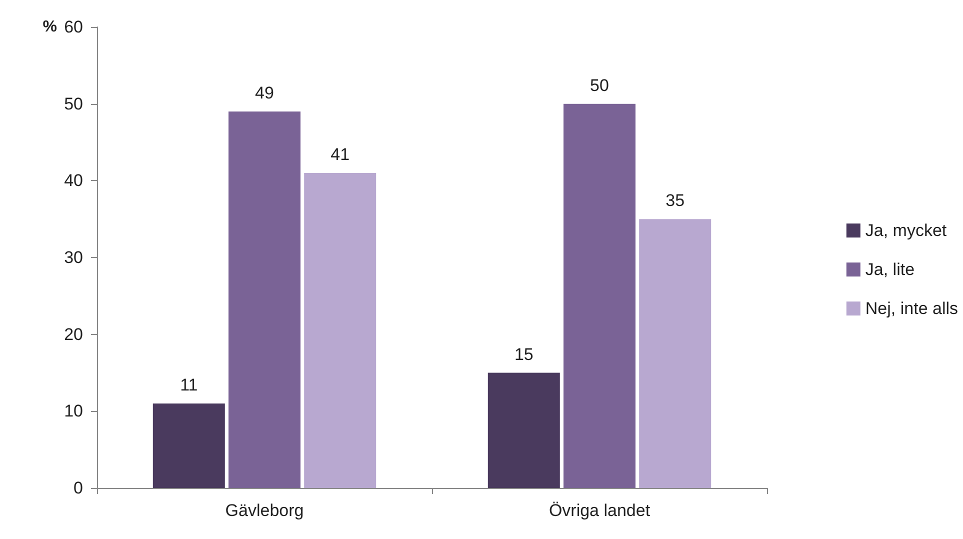 The image size is (963, 539). Describe the element at coordinates (73, 27) in the screenshot. I see `y-tick-label: 60` at that location.